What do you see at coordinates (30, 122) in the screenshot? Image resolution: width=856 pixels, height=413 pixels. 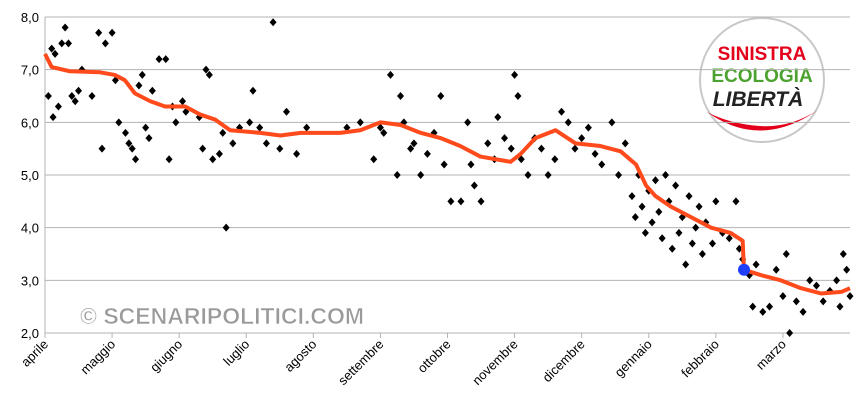 I see `y-tick-label: 6,0` at bounding box center [30, 122].